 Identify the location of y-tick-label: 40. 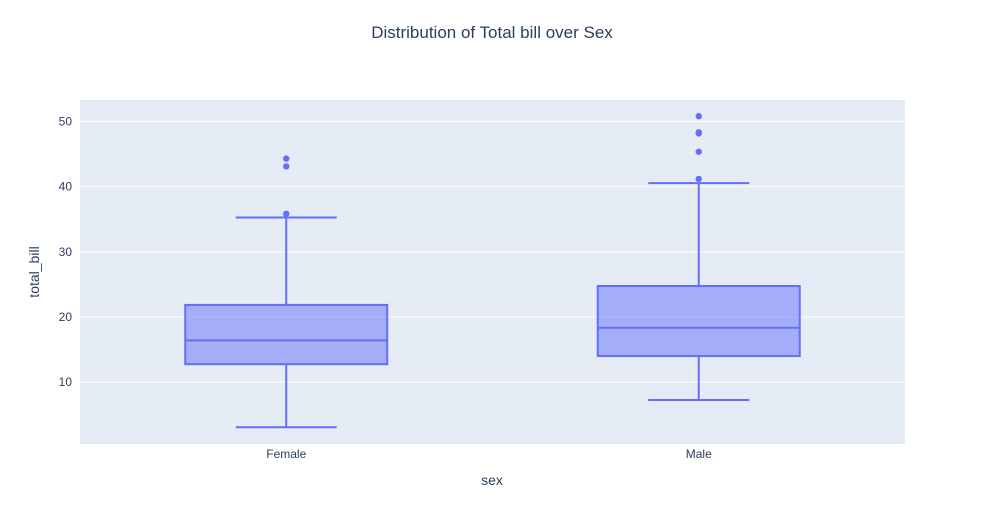
(66, 187).